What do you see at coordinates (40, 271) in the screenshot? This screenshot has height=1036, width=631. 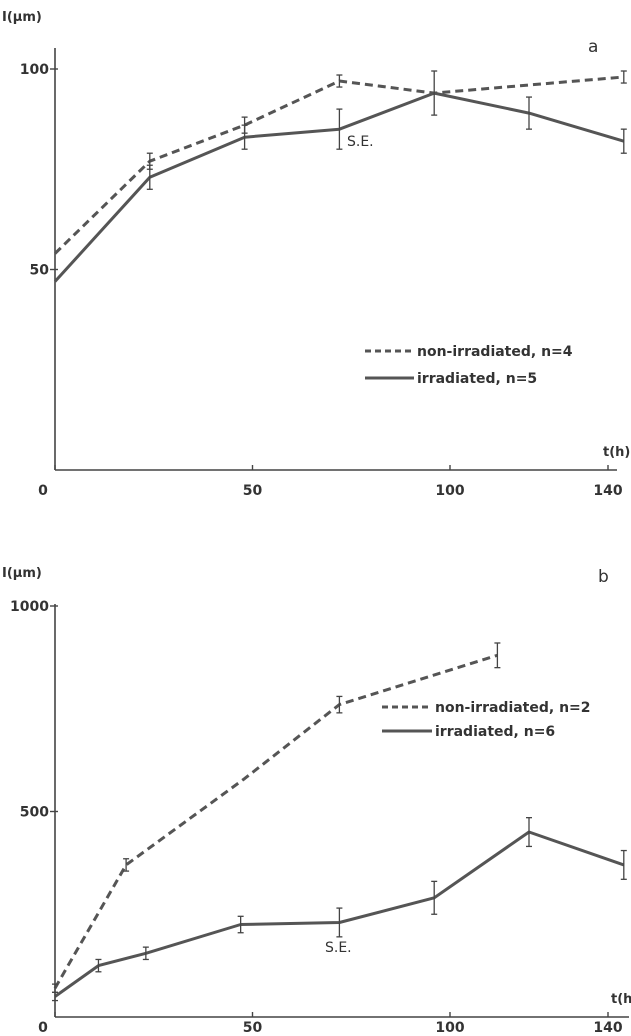 I see `y-tick-label: 50` at bounding box center [40, 271].